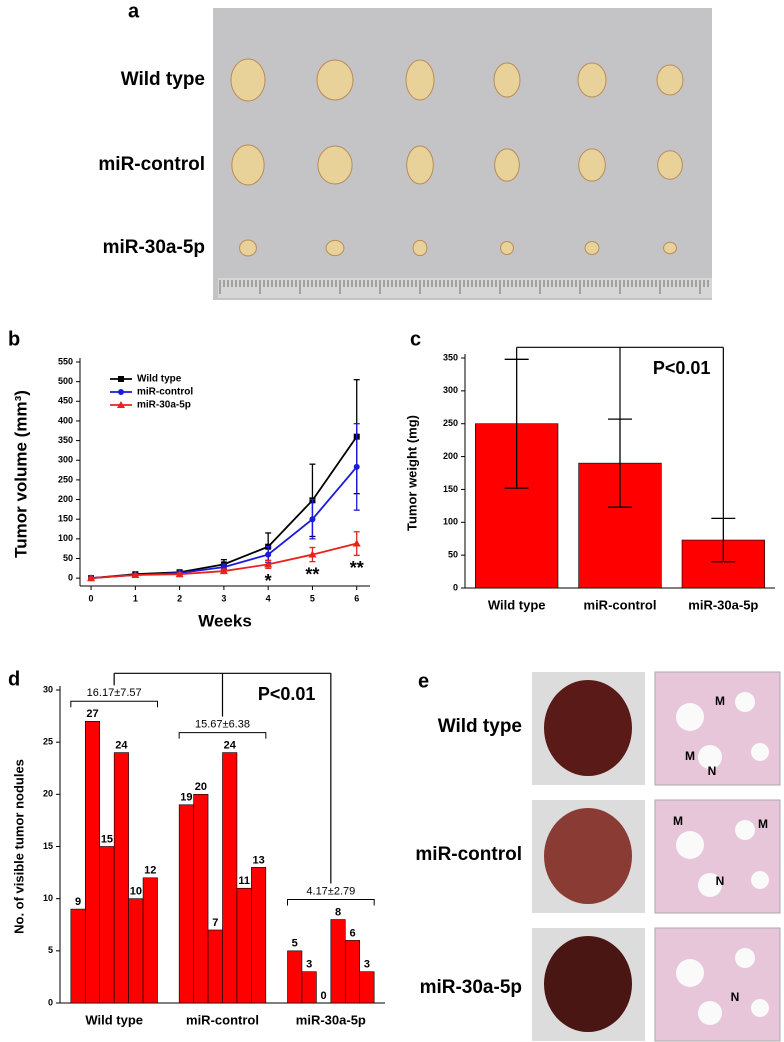 The width and height of the screenshot is (784, 1042). I want to click on x-tick-label: 5, so click(312, 598).